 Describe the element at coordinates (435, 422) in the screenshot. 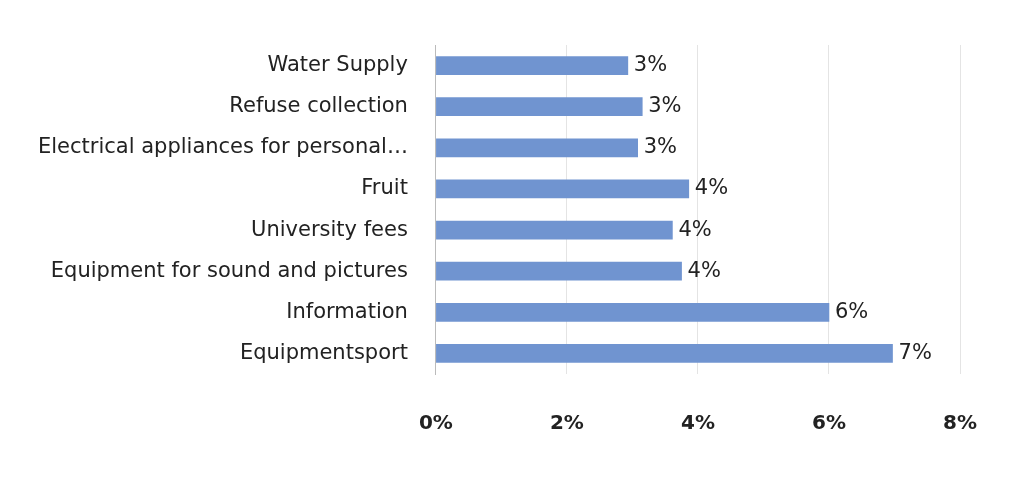

I see `x-tick-label: 0%` at that location.